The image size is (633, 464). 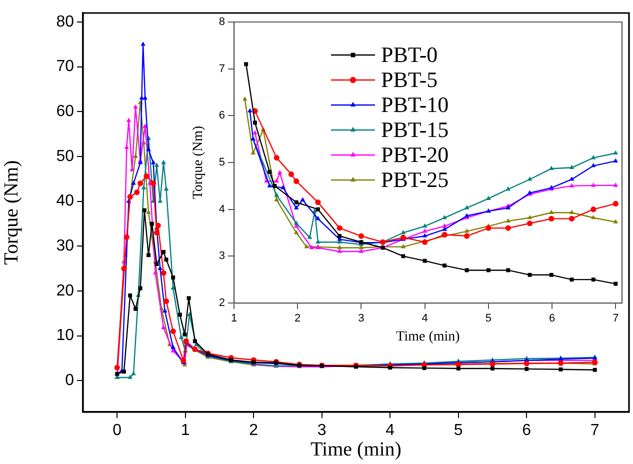 I want to click on legend-label: PBT-15, so click(x=415, y=129).